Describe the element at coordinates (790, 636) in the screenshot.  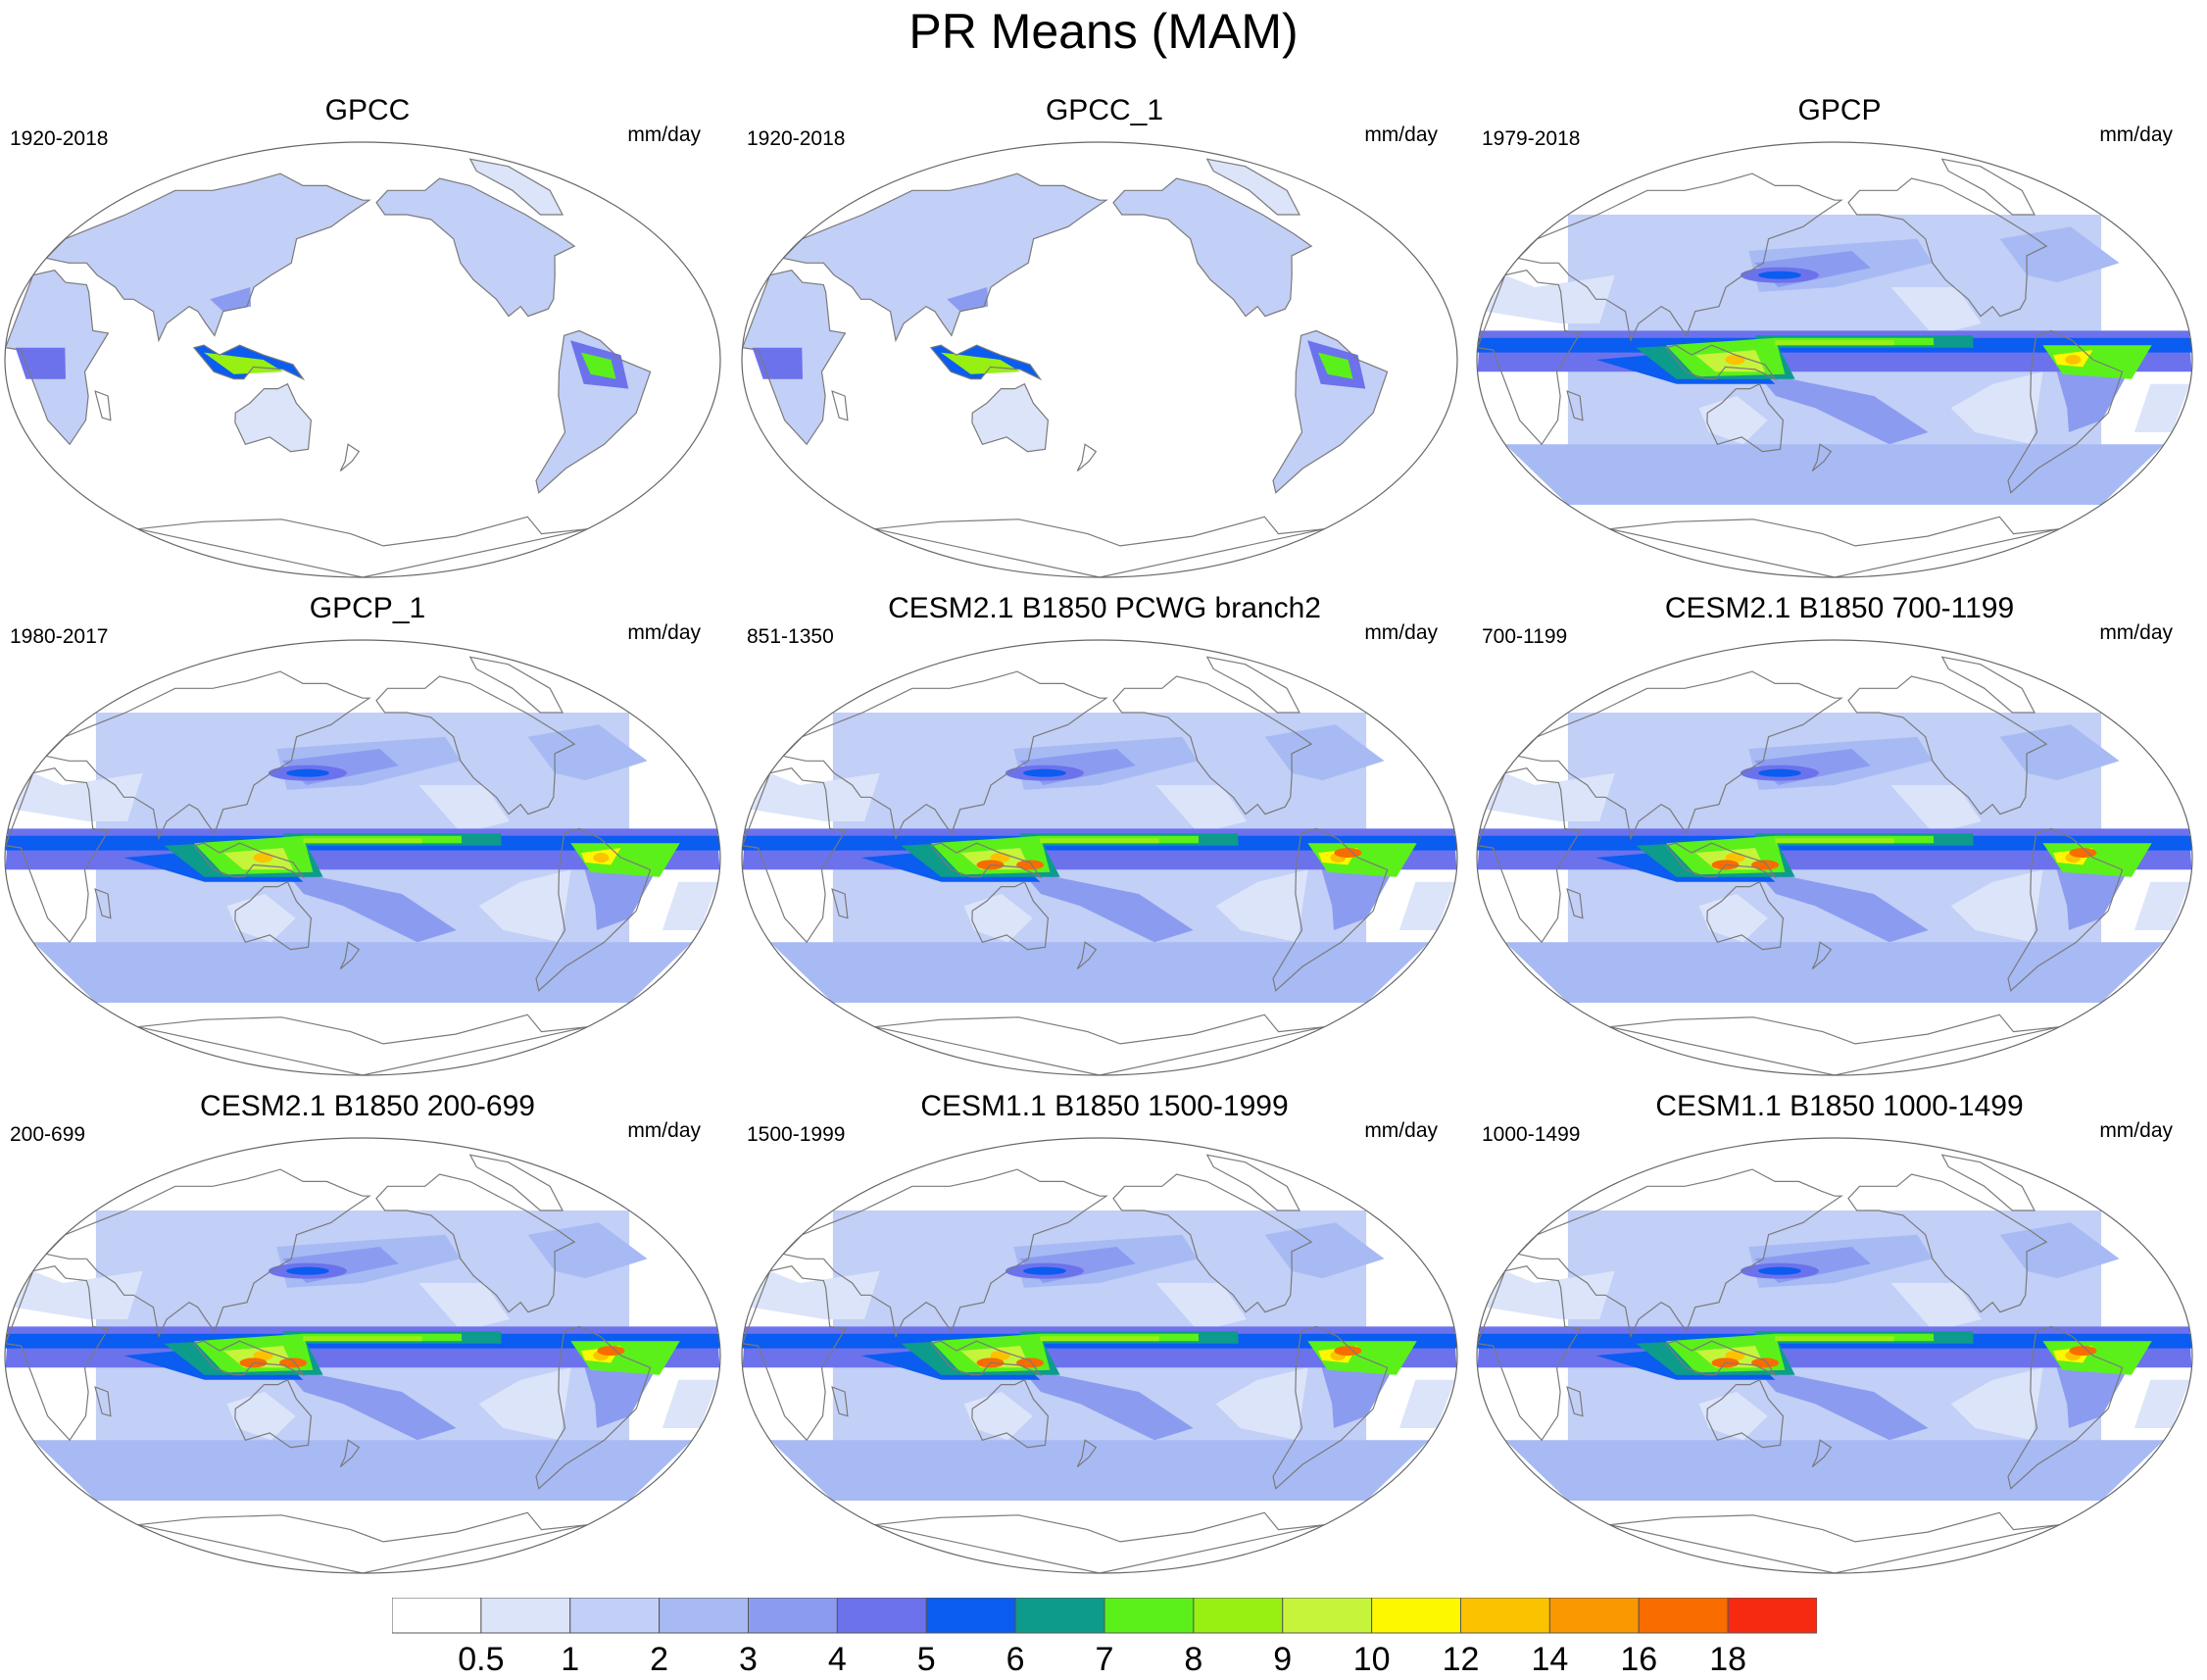
I see `panel-period: 851-1350` at that location.